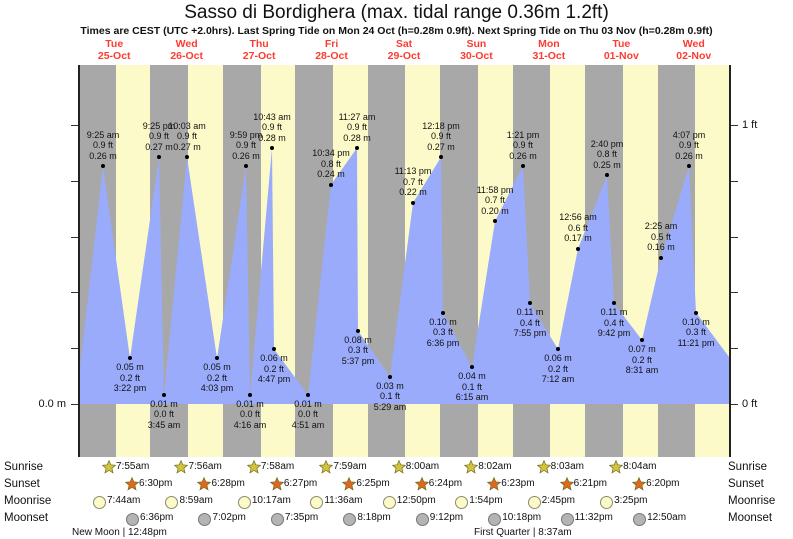  I want to click on ann-line: 9:25 am, so click(103, 134).